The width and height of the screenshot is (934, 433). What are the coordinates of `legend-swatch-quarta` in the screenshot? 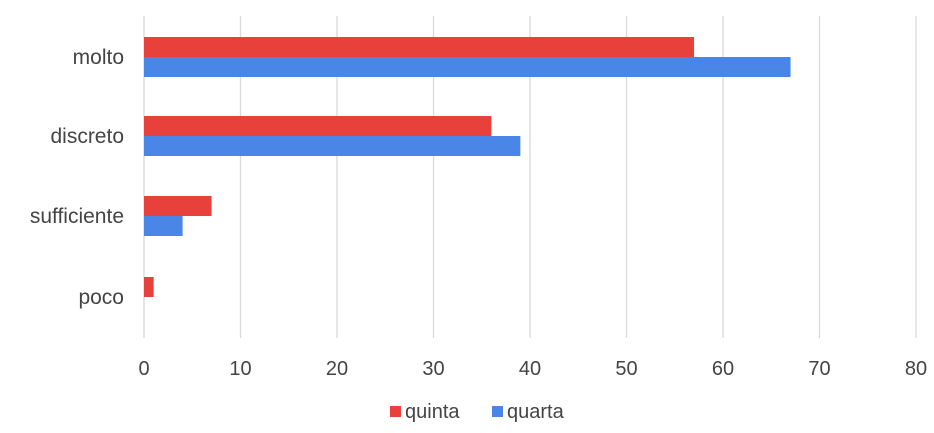 It's located at (497, 411).